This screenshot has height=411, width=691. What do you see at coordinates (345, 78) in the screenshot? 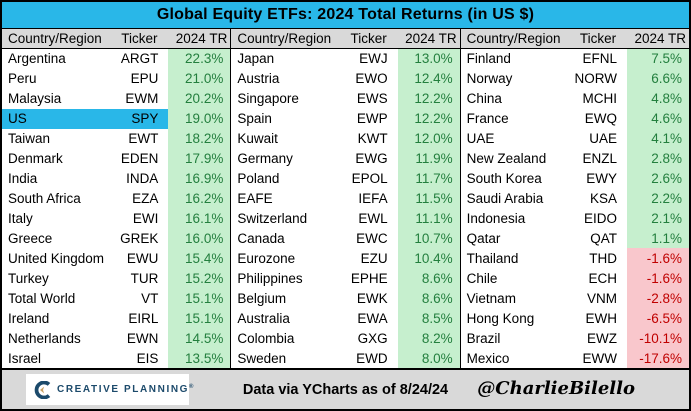
I see `table-row: Austria EWO 12.4%` at bounding box center [345, 78].